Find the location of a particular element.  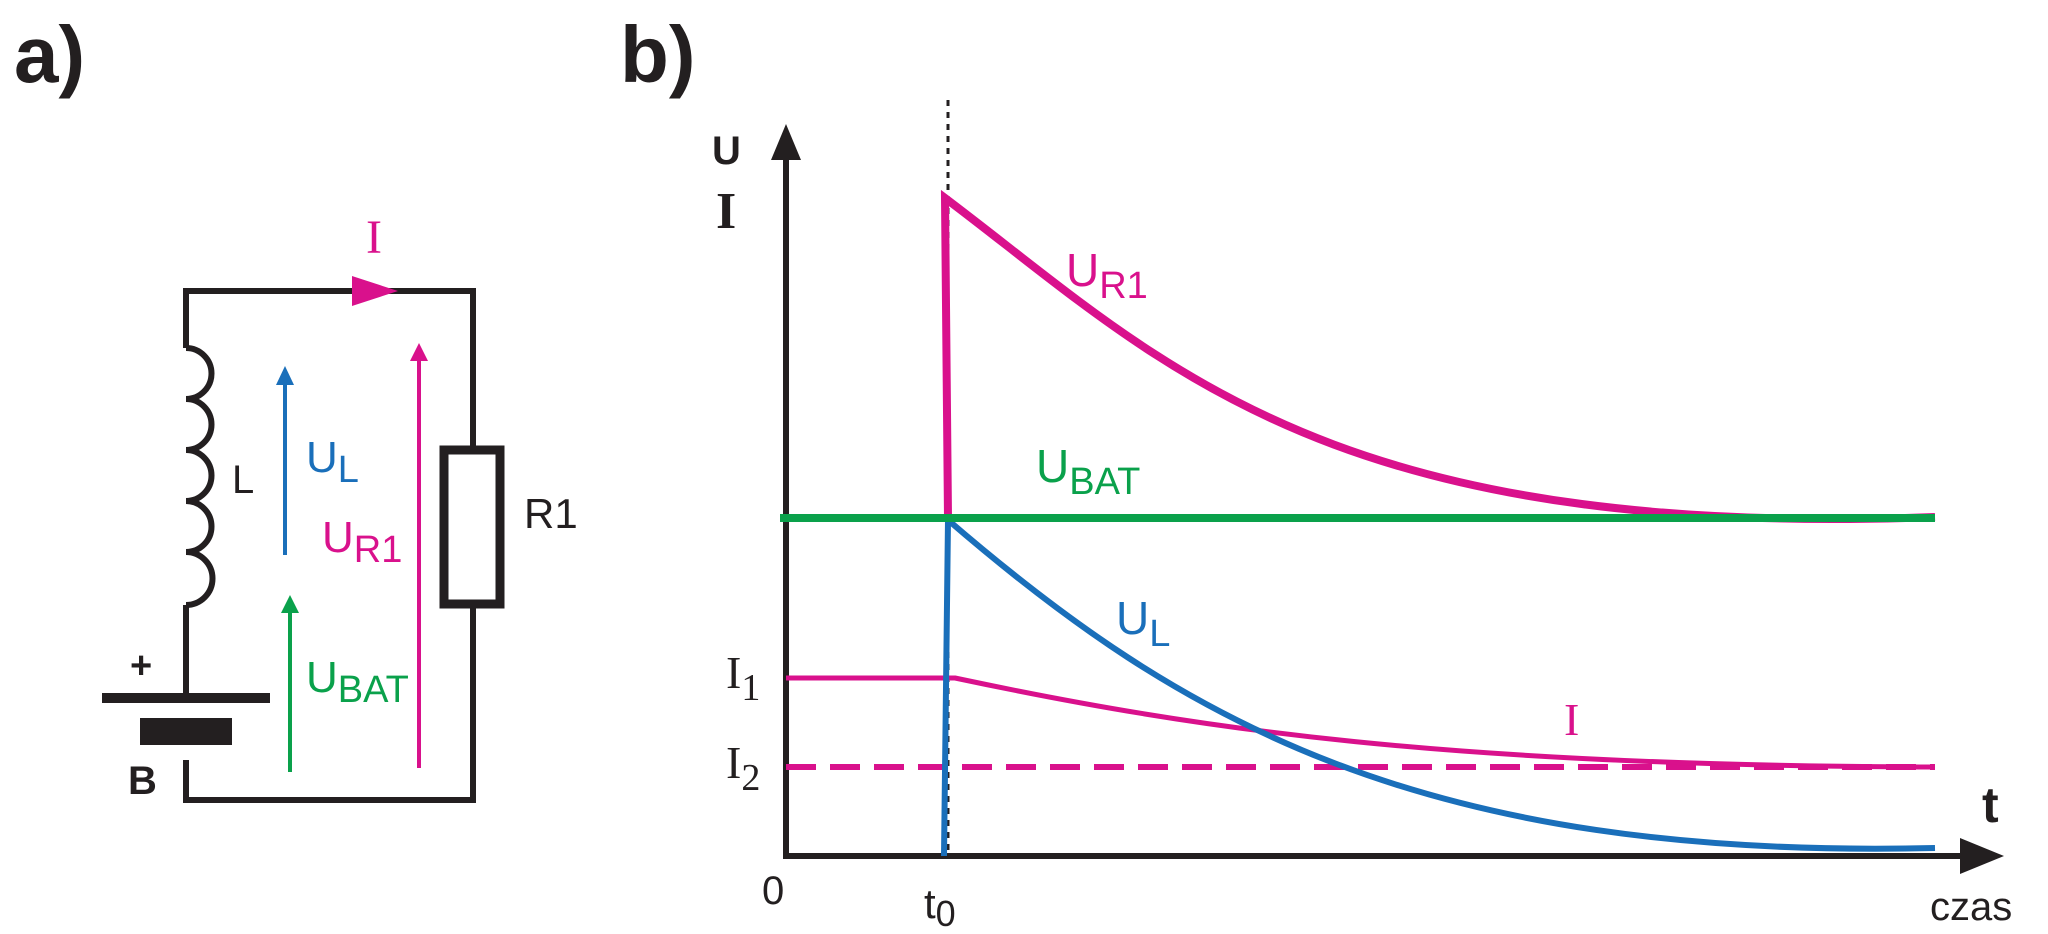

ur1-voltage-label: UR1 is located at coordinates (362, 542).